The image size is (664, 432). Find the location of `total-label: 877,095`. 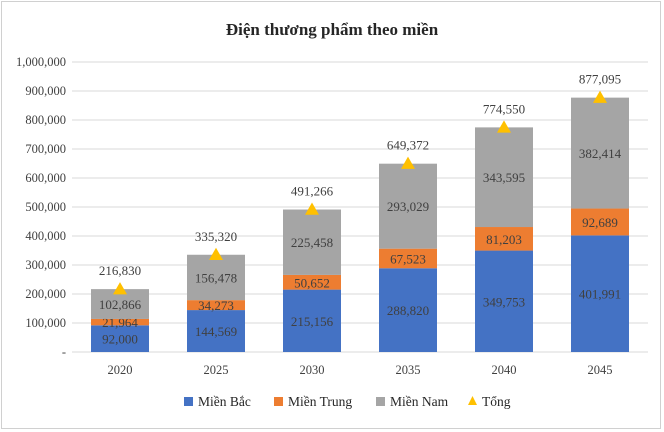

total-label: 877,095 is located at coordinates (600, 79).